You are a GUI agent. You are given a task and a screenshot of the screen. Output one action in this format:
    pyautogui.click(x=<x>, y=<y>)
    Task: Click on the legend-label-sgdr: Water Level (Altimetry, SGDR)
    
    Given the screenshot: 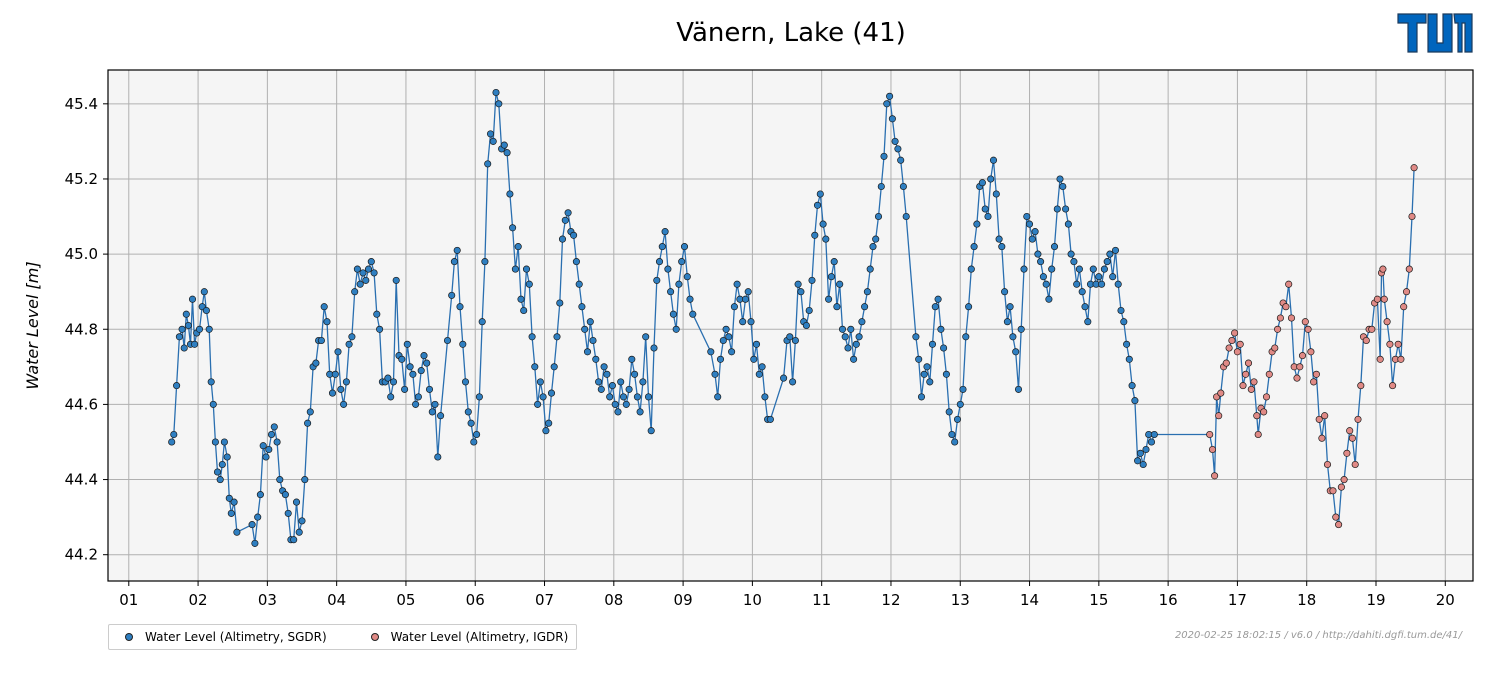 What is the action you would take?
    pyautogui.click(x=236, y=637)
    